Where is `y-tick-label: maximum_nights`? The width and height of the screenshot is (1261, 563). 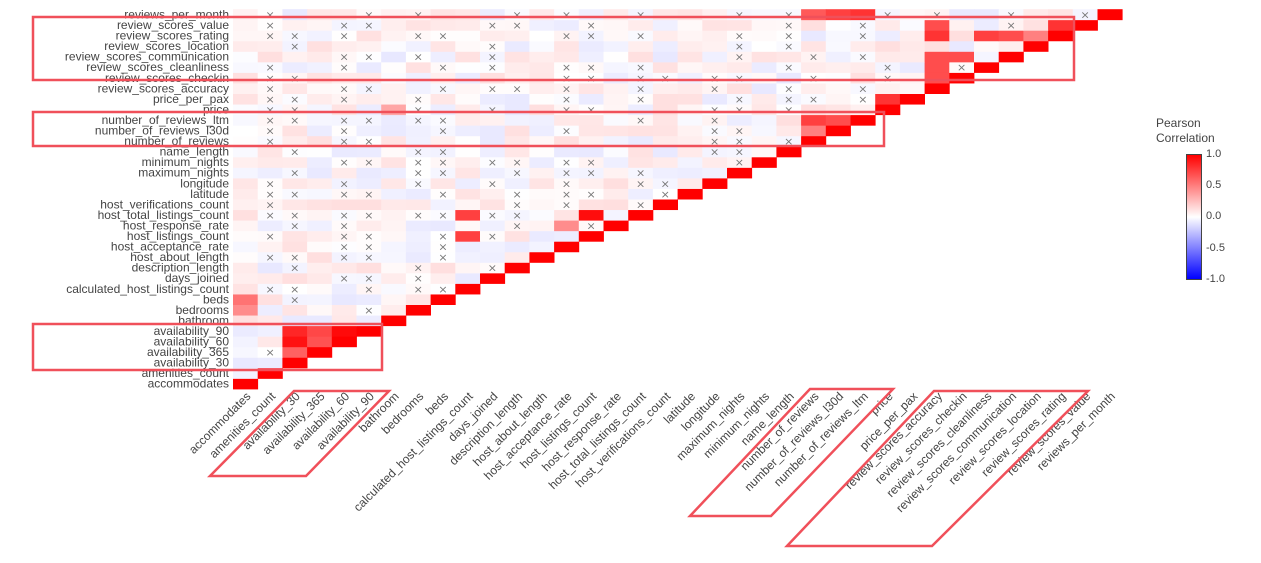
y-tick-label: maximum_nights is located at coordinates (183, 173).